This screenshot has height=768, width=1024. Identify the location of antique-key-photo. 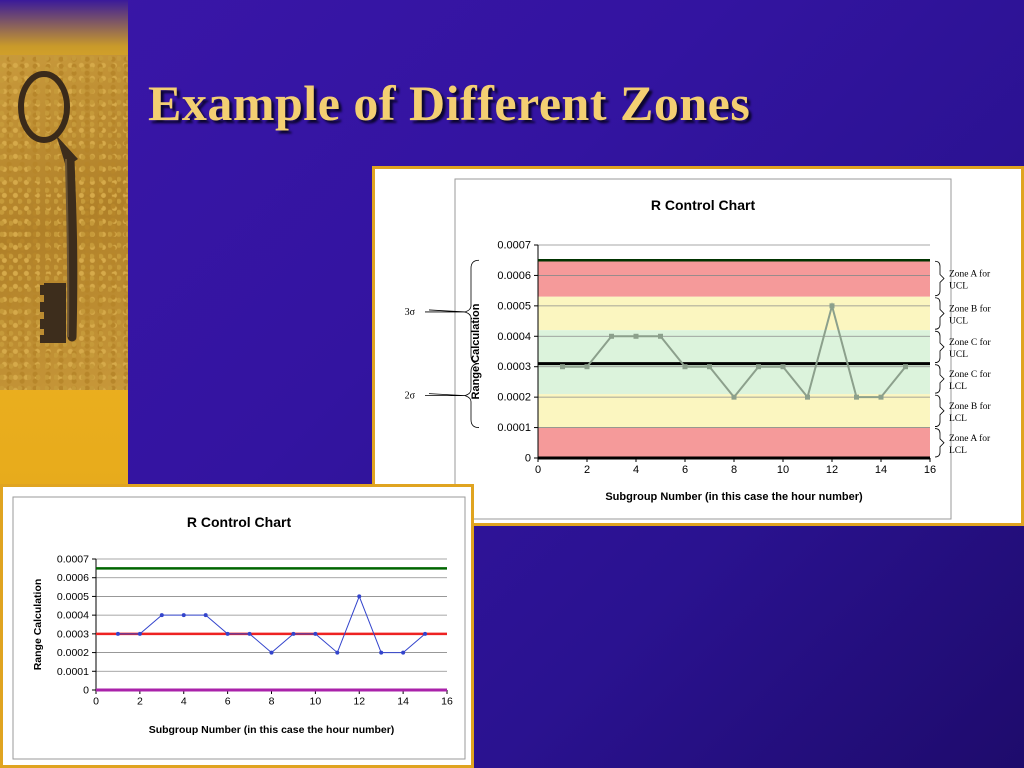
(64, 222).